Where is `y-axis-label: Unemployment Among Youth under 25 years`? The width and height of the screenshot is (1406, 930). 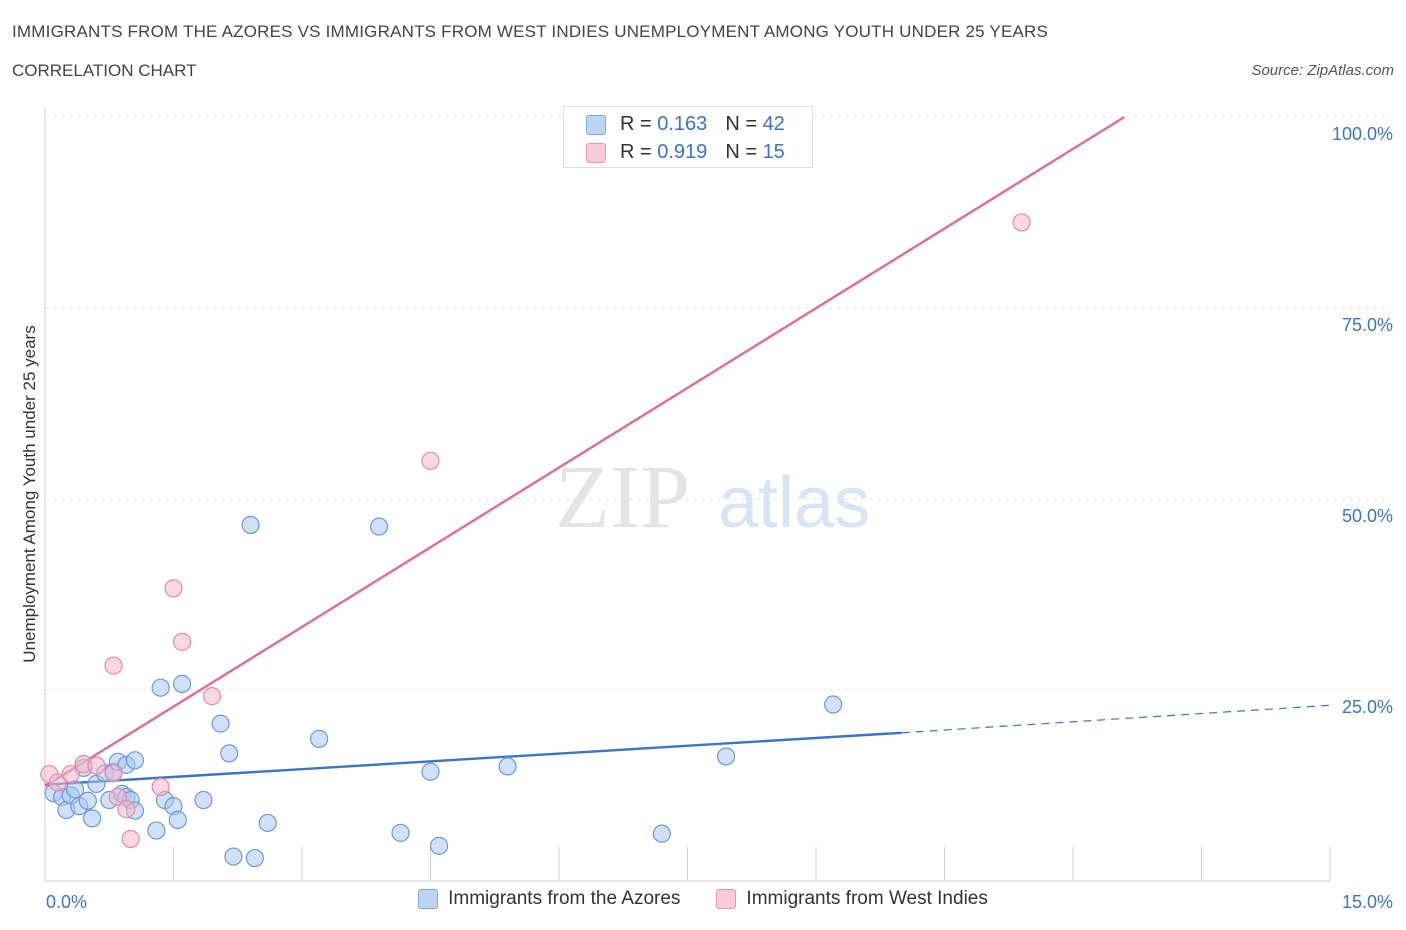 y-axis-label: Unemployment Among Youth under 25 years is located at coordinates (29, 493).